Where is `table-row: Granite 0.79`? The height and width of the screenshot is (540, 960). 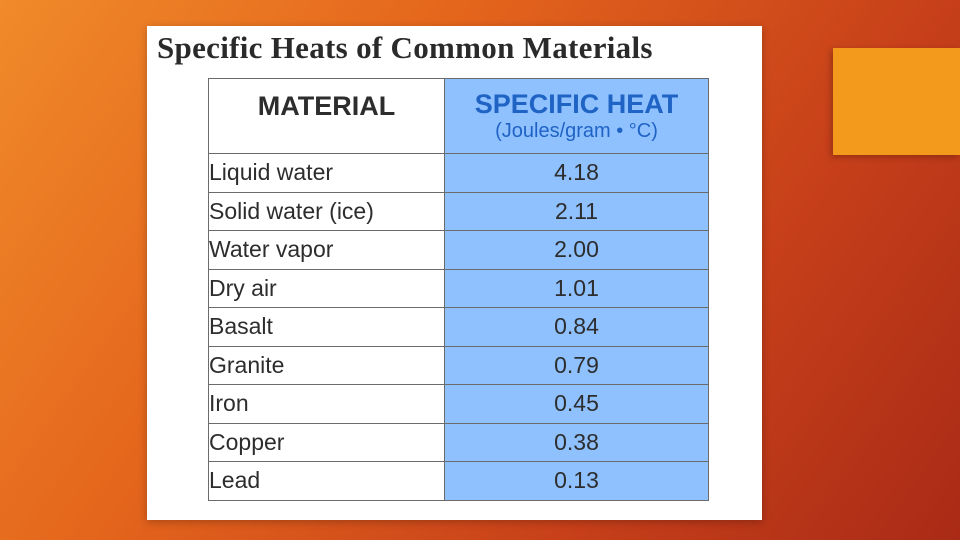
table-row: Granite 0.79 is located at coordinates (458, 365).